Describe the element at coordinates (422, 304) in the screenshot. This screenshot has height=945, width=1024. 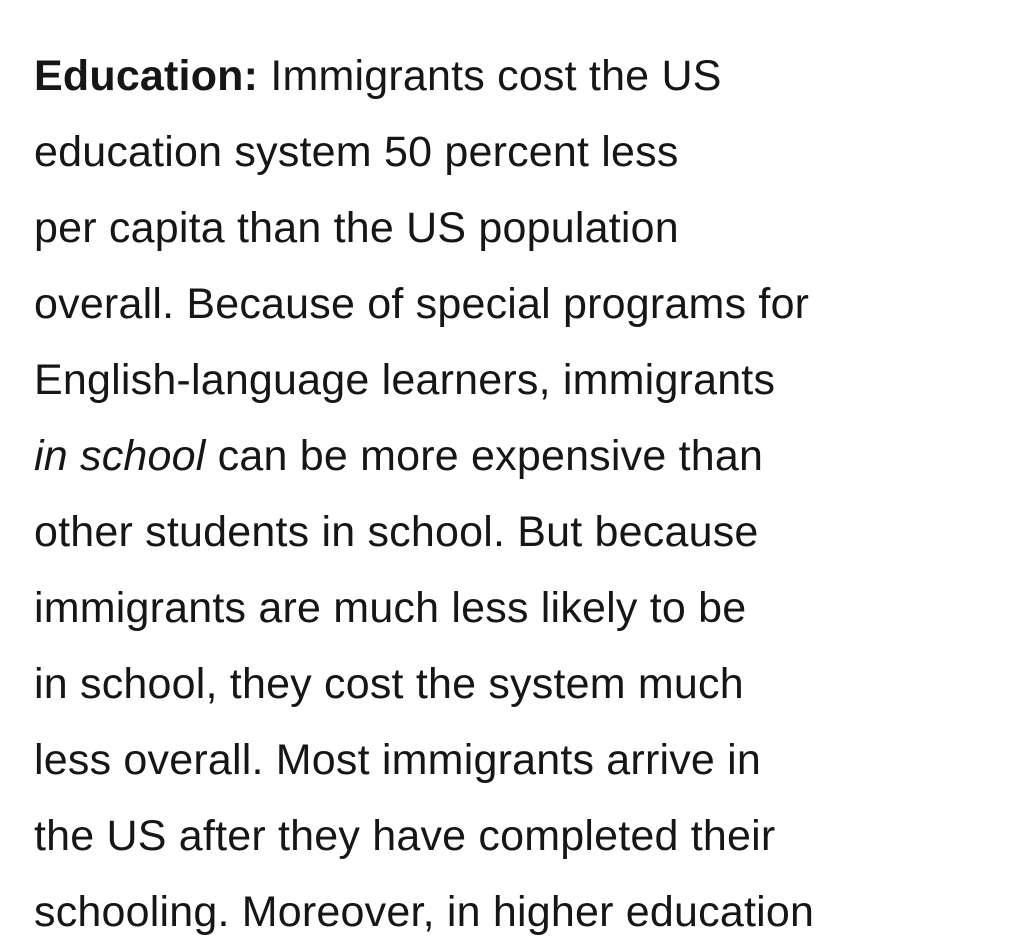
I see `paragraph-line-4: overall. Because of special programs for` at that location.